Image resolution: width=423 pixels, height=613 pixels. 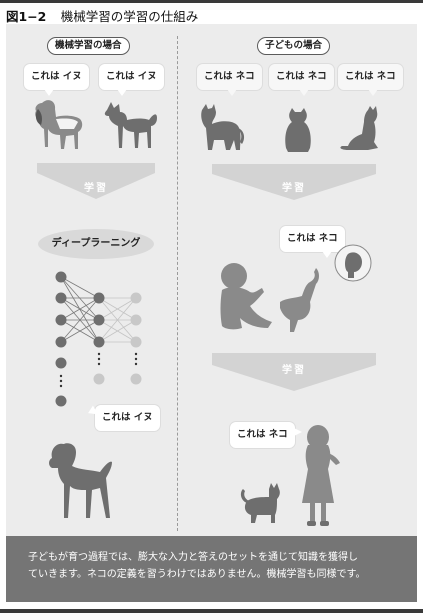 What do you see at coordinates (301, 76) in the screenshot?
I see `cat-bubble-2-text: これは ネコ` at bounding box center [301, 76].